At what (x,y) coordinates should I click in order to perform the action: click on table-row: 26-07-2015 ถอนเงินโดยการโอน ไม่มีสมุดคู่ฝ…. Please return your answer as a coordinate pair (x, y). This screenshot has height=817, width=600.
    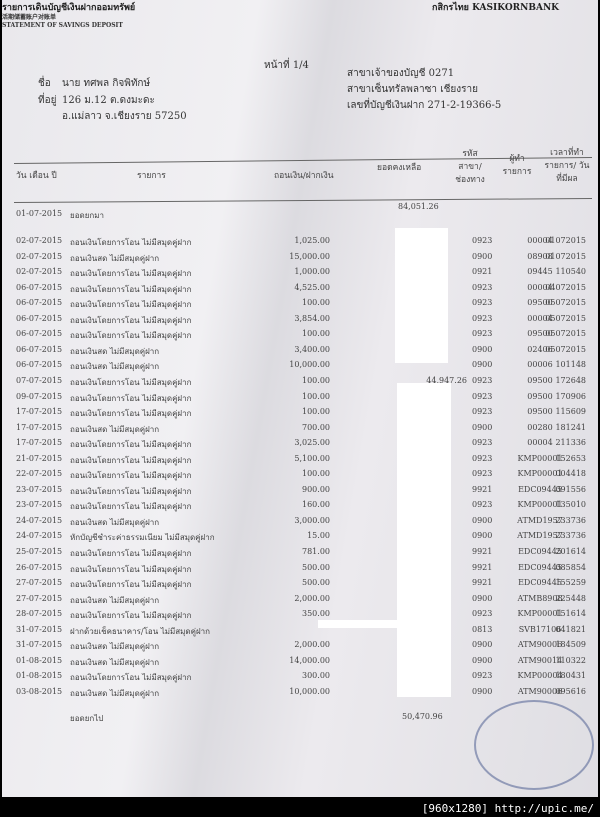
    Looking at the image, I should click on (300, 570).